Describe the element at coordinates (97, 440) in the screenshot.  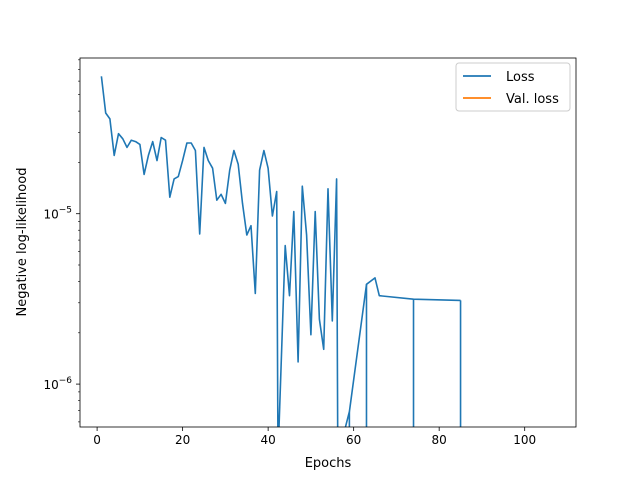
I see `x-tick-label: 0` at that location.